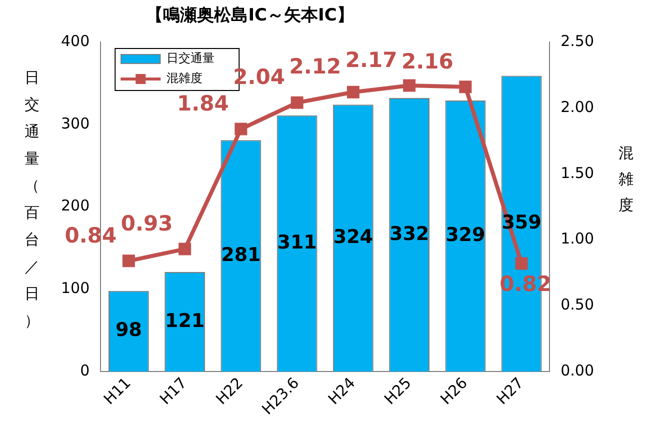 This screenshot has height=430, width=660. Describe the element at coordinates (184, 78) in the screenshot. I see `legend-label: 混雑度` at that location.